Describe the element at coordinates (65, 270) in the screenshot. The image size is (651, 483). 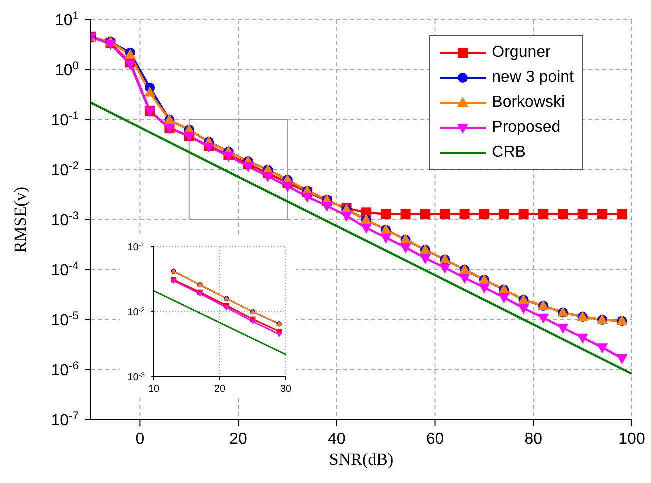
I see `y-tick-label: 10$^{-4}$` at that location.